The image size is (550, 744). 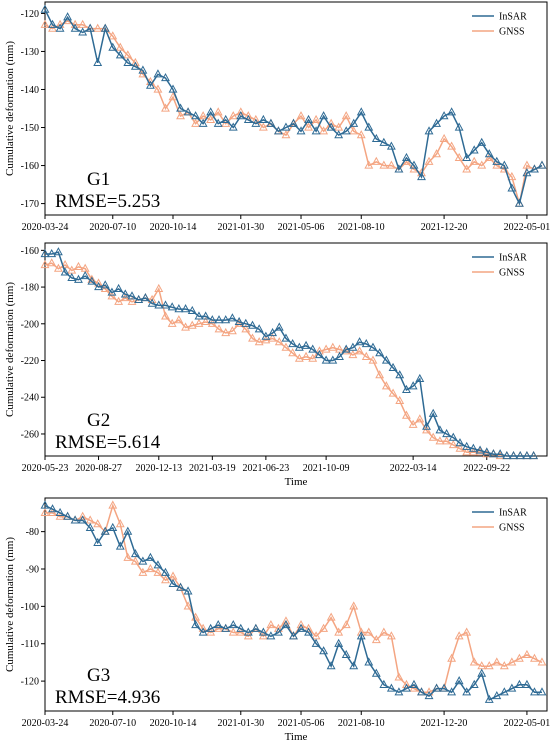 What do you see at coordinates (513, 258) in the screenshot?
I see `legend-label-insar: InSAR` at bounding box center [513, 258].